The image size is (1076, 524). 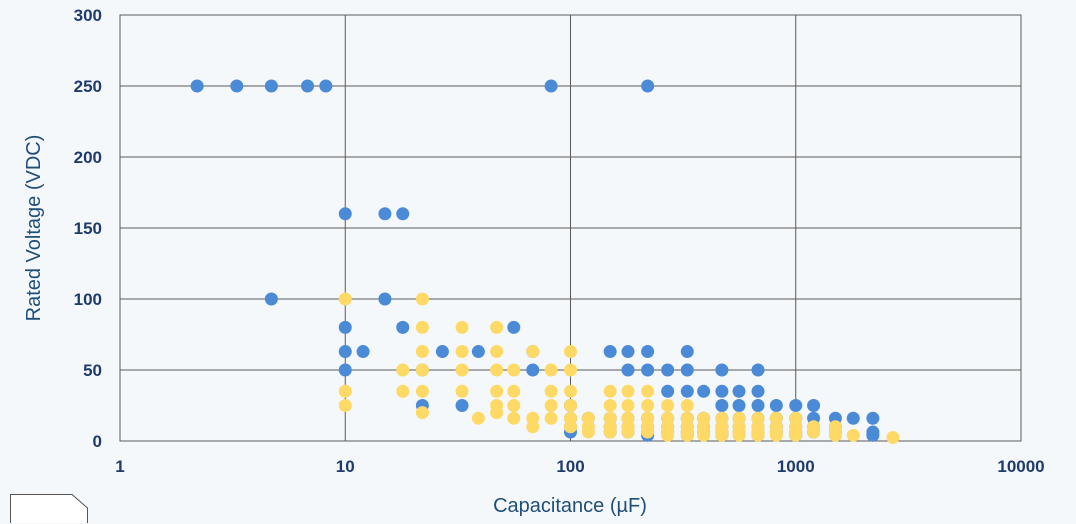 I want to click on y-tick-label: 150, so click(x=88, y=228).